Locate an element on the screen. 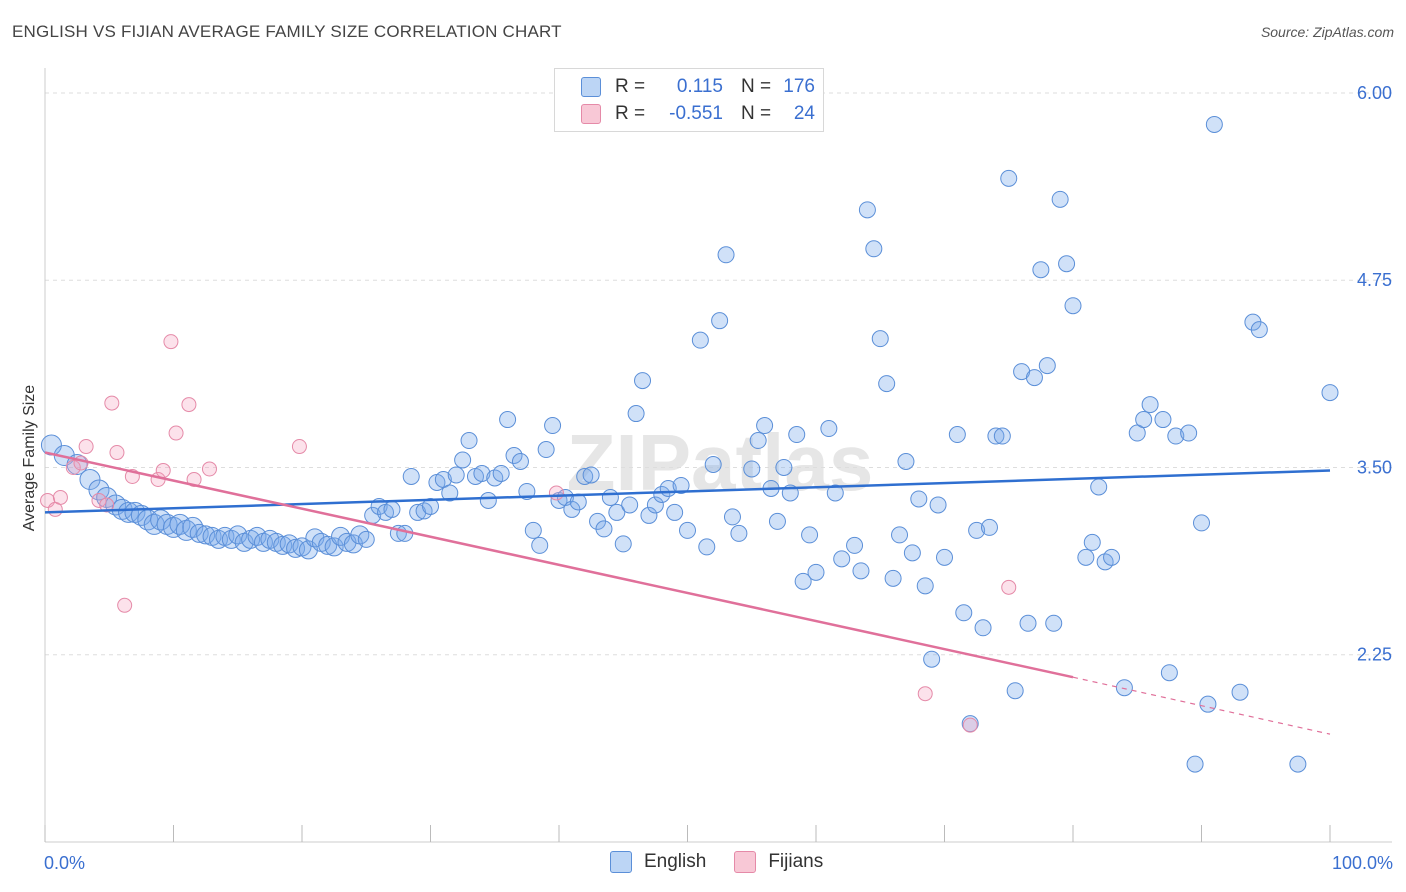 This screenshot has height=892, width=1406. y-tick-label: 6.00 is located at coordinates (1374, 93).